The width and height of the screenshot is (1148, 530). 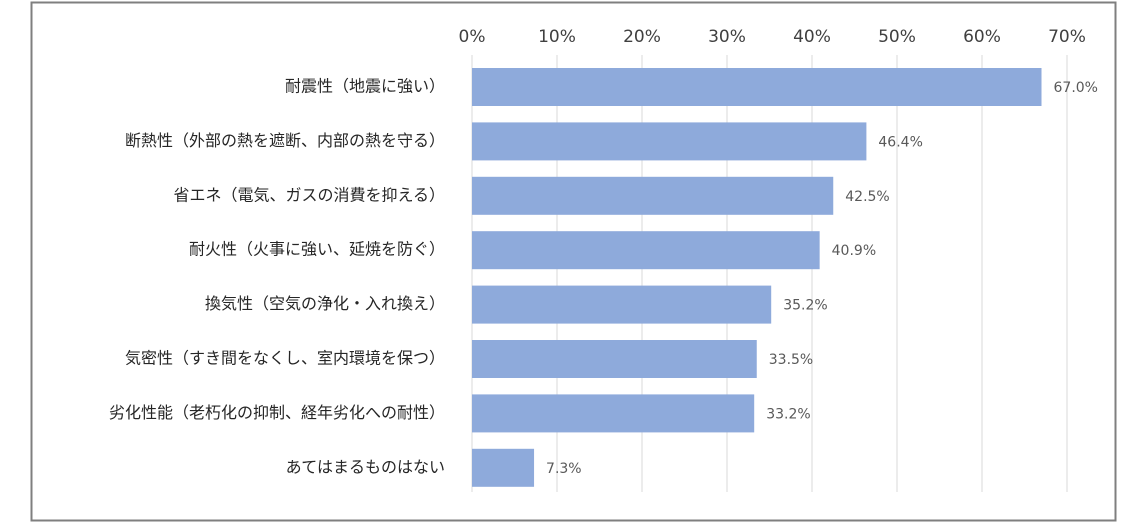 I want to click on data-label: 35.2%, so click(x=805, y=306).